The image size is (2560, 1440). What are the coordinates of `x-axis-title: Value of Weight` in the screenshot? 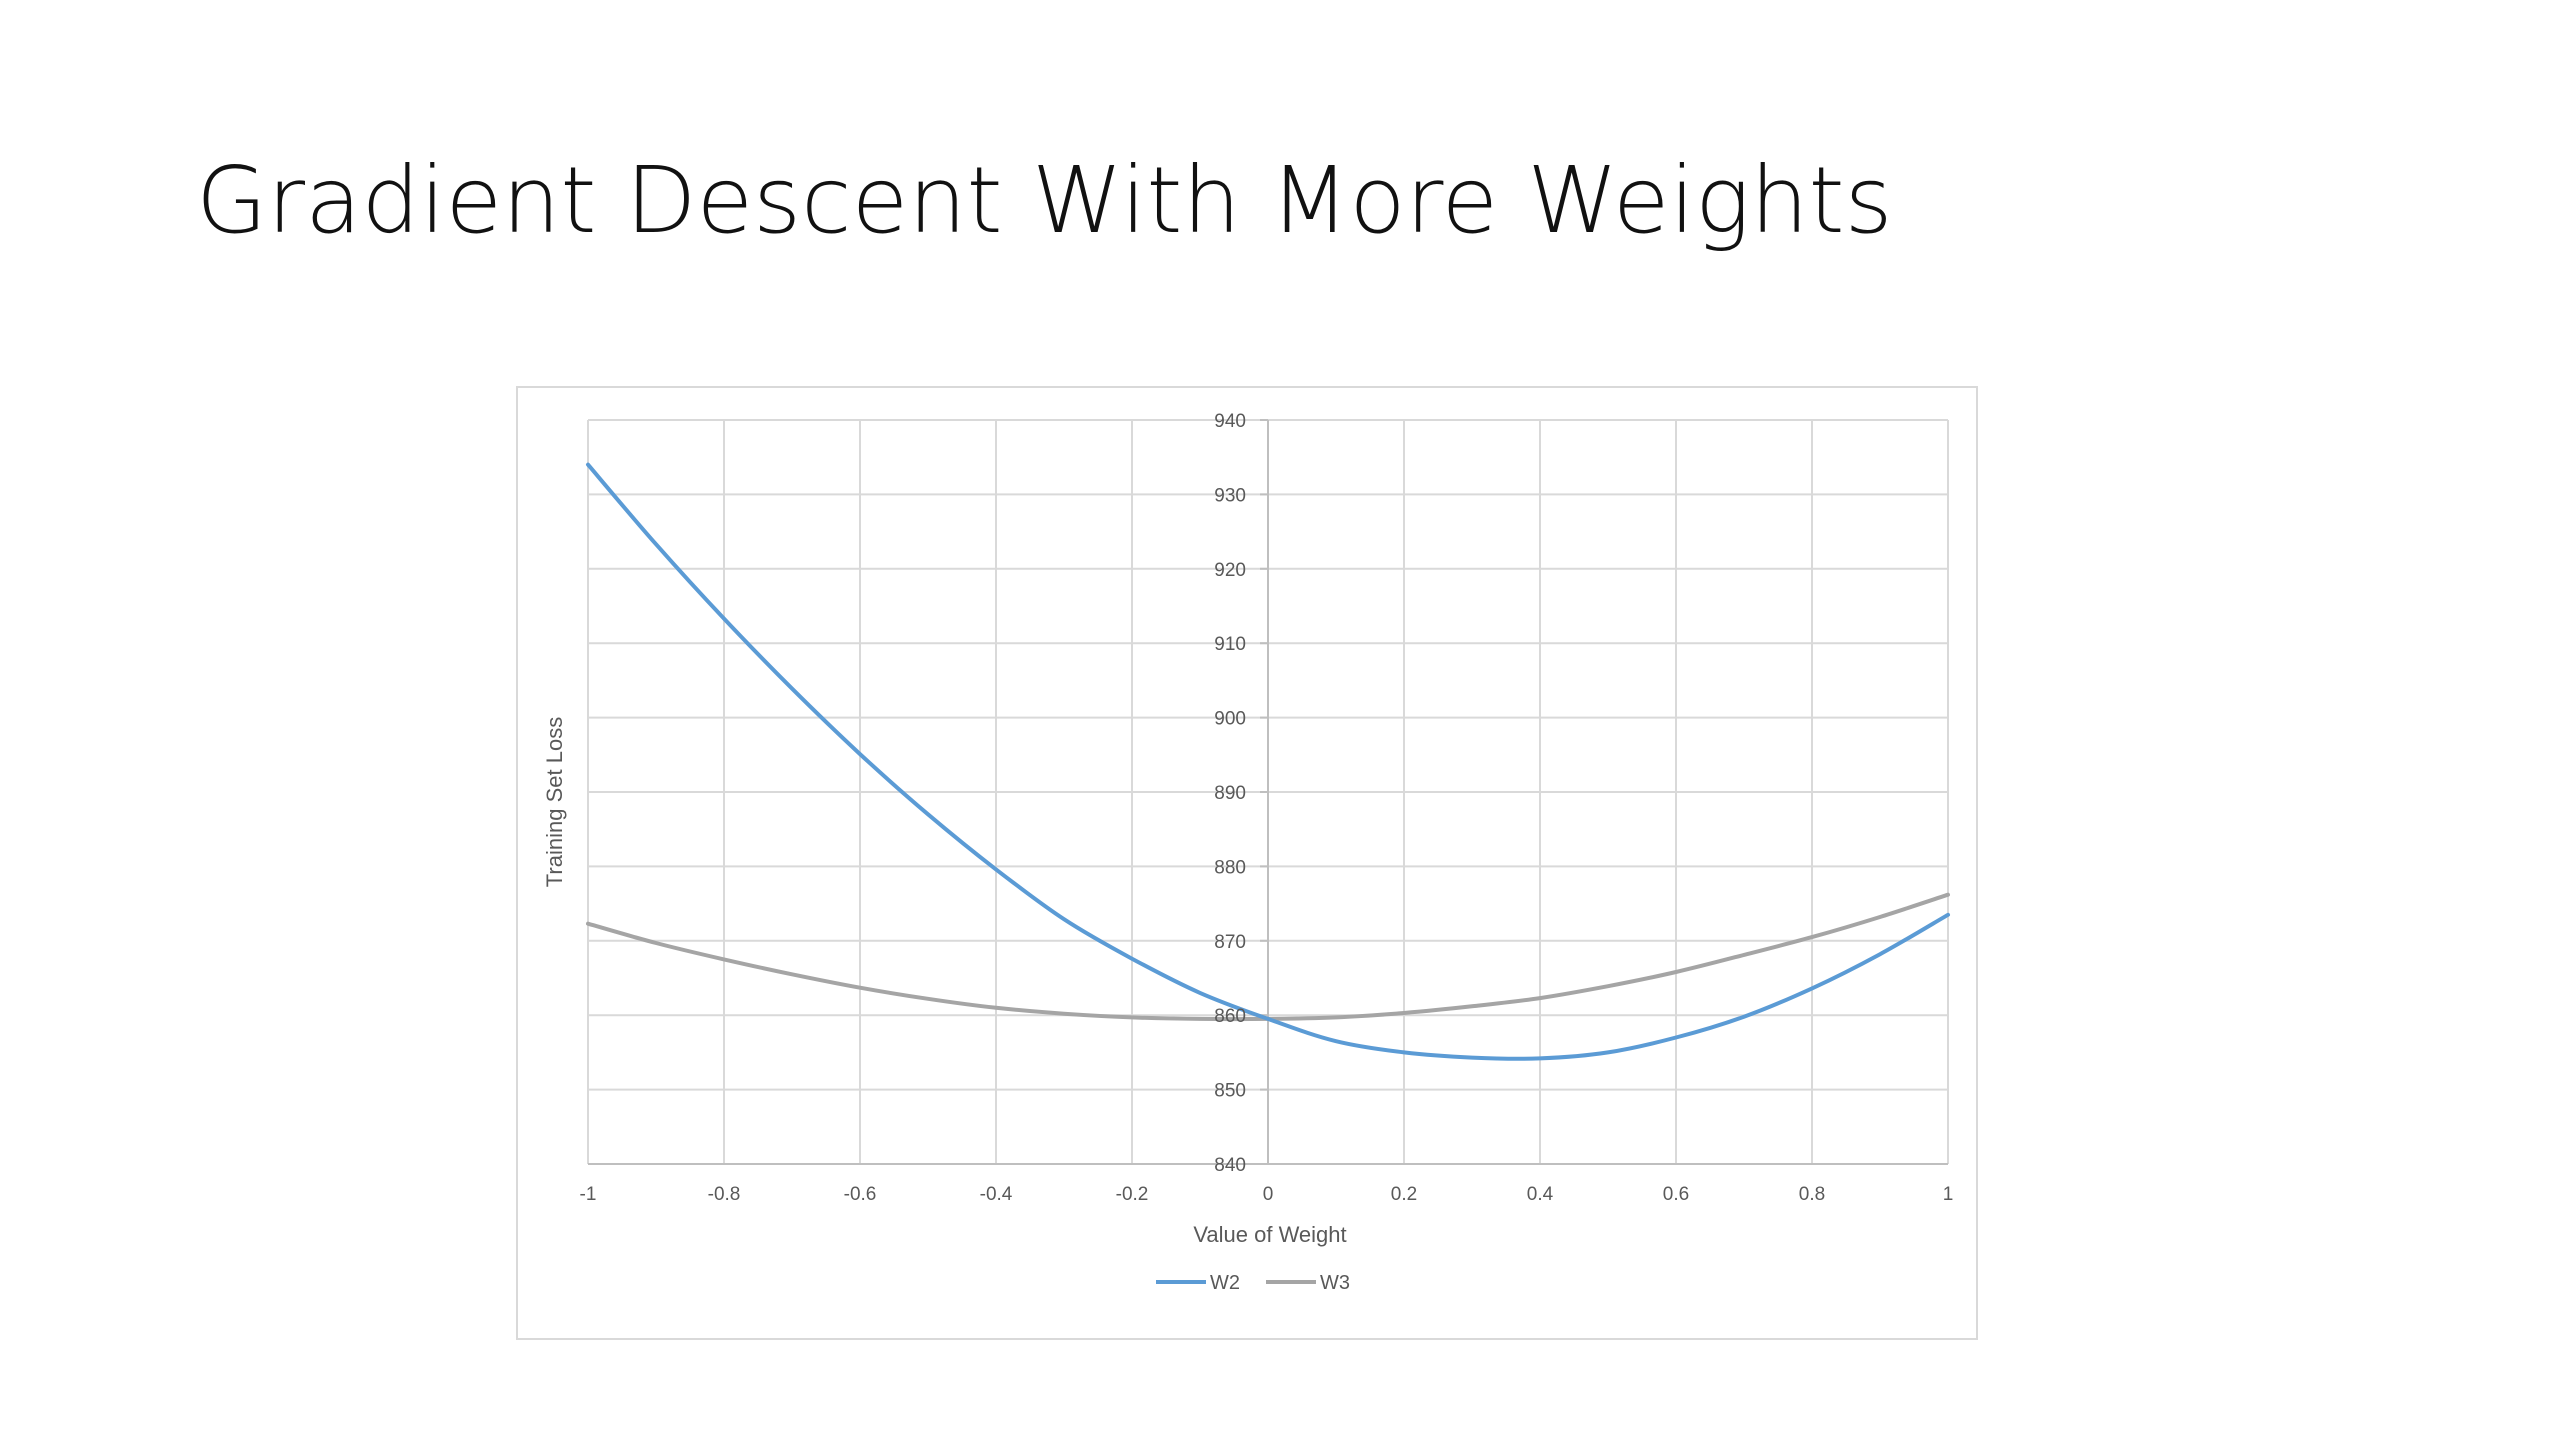 It's located at (1269, 1234).